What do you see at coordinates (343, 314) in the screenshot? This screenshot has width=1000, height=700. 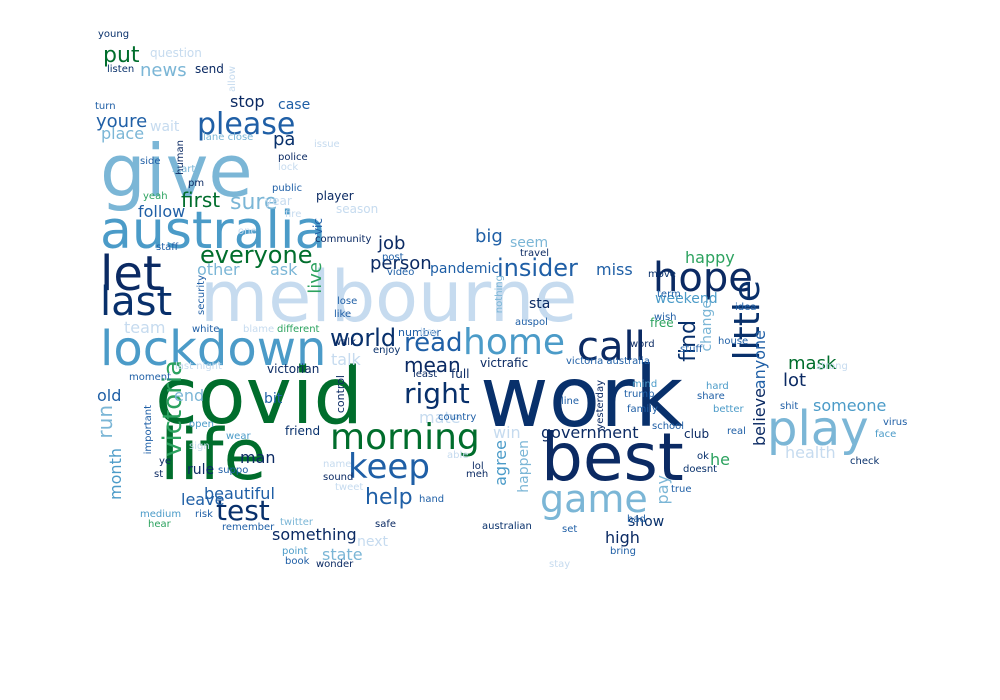 I see `word-like: like` at bounding box center [343, 314].